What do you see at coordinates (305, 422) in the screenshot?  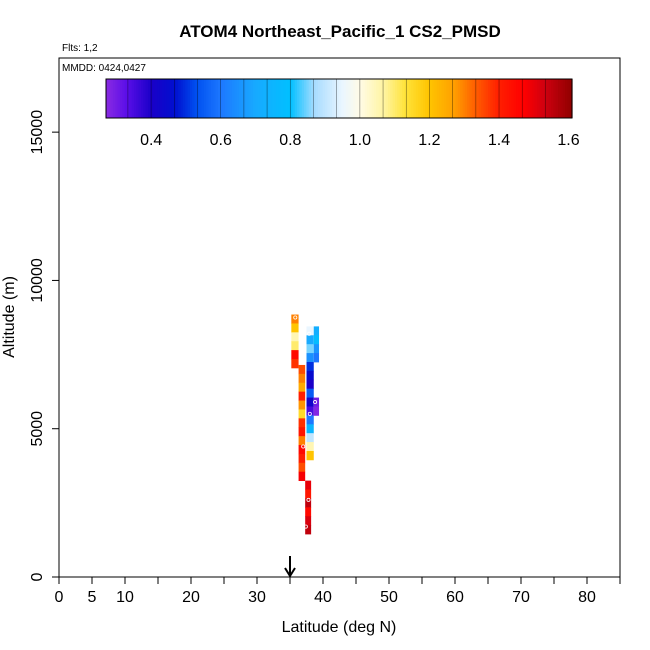 I see `data-points` at bounding box center [305, 422].